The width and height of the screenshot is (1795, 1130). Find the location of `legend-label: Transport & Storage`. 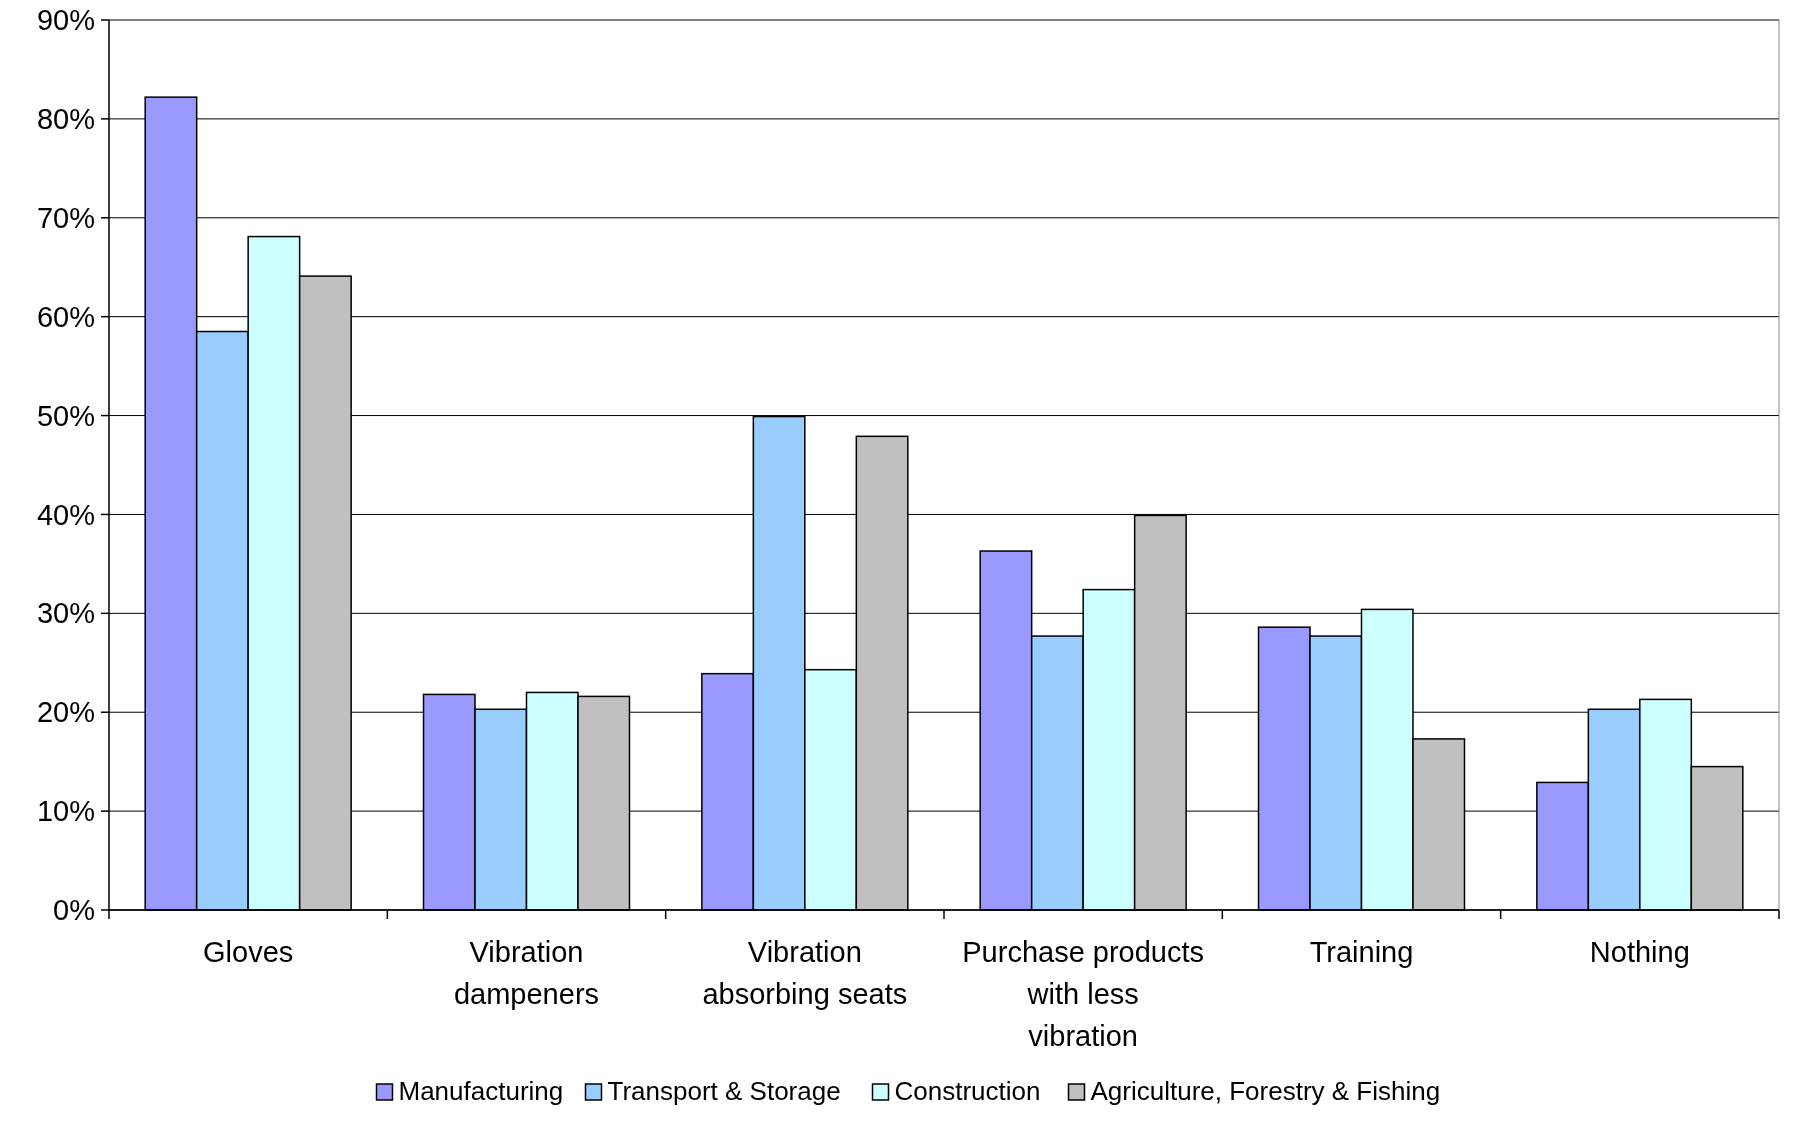

legend-label: Transport & Storage is located at coordinates (724, 1091).